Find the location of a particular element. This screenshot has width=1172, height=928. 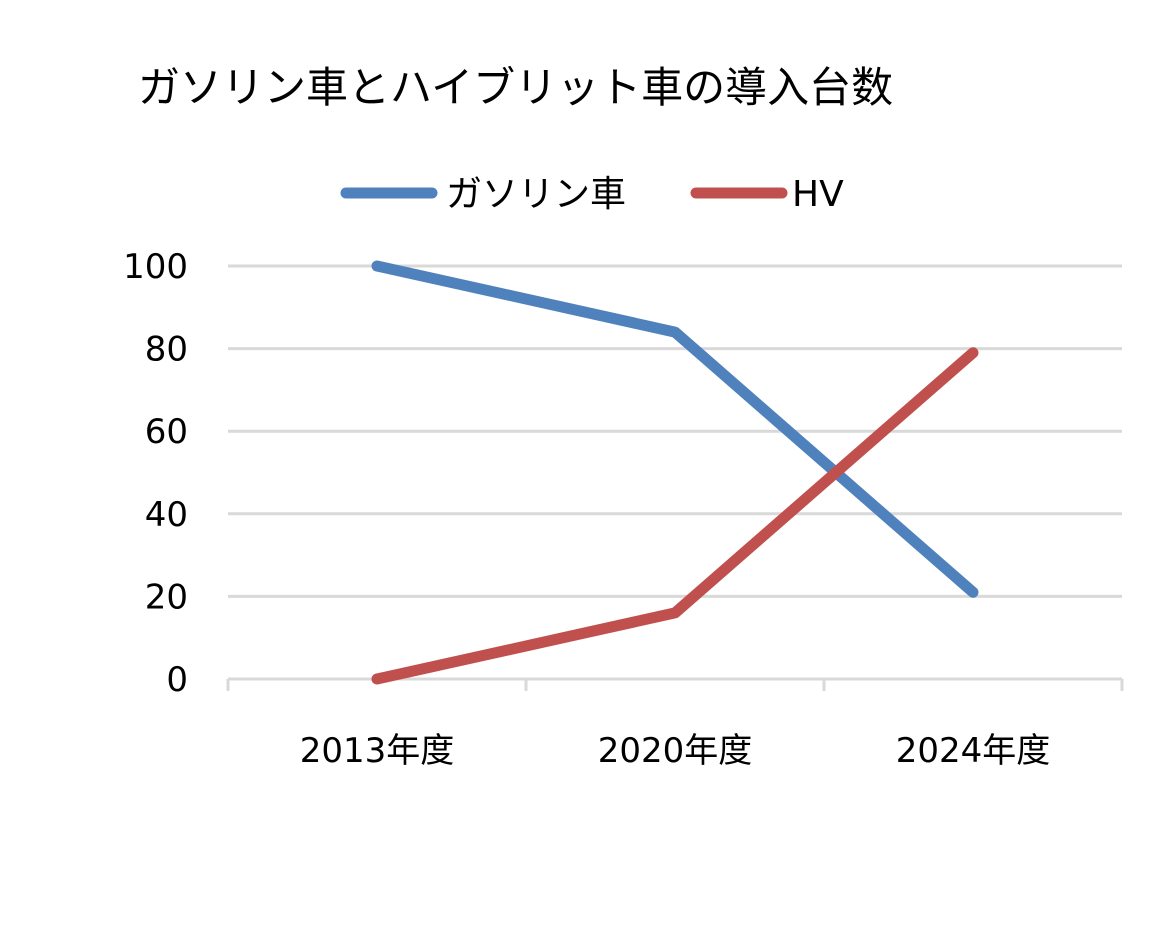

x-tick-label: 2024年度 is located at coordinates (973, 751).